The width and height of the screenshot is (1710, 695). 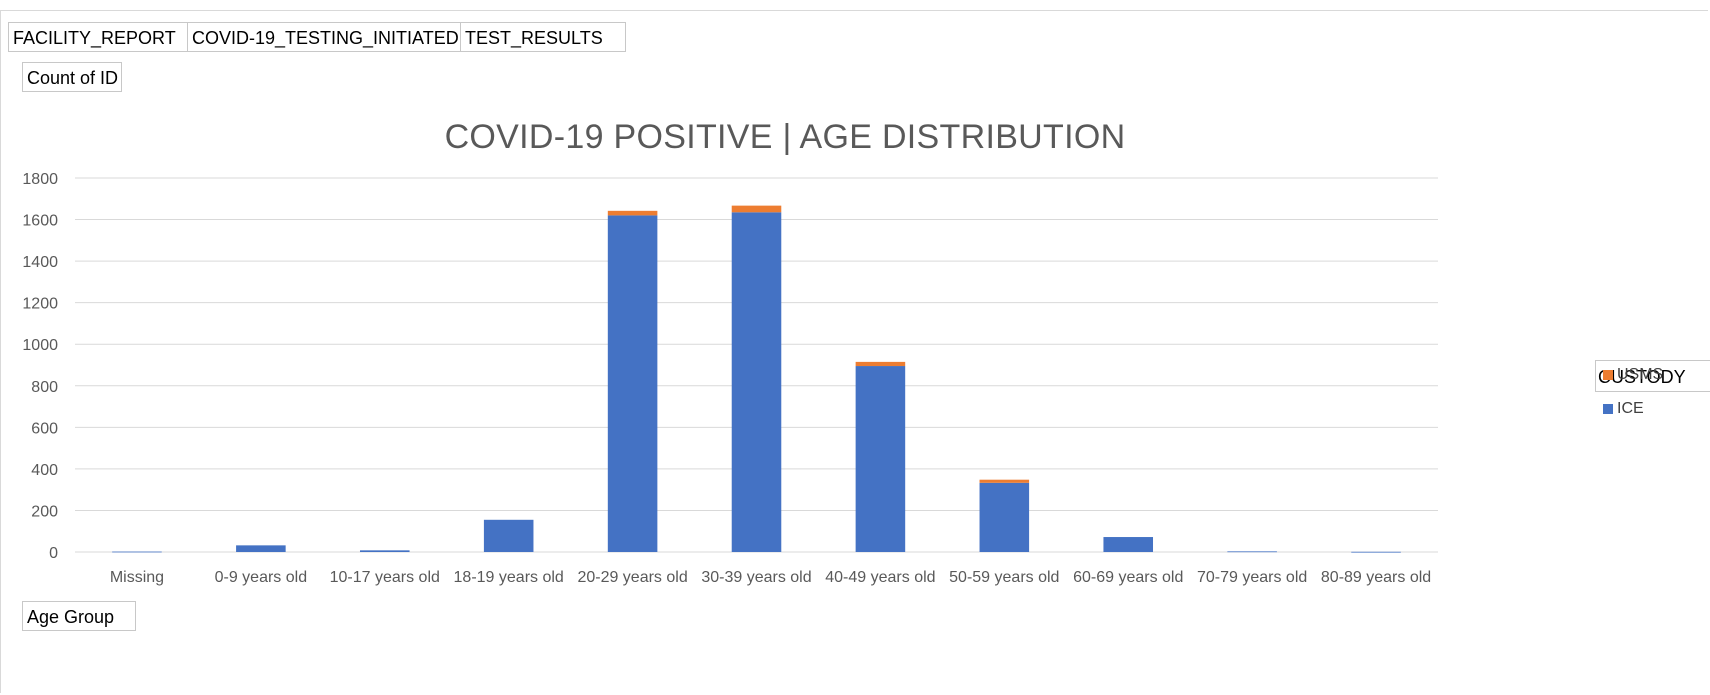 I want to click on y-tick-label: 1000, so click(x=40, y=345).